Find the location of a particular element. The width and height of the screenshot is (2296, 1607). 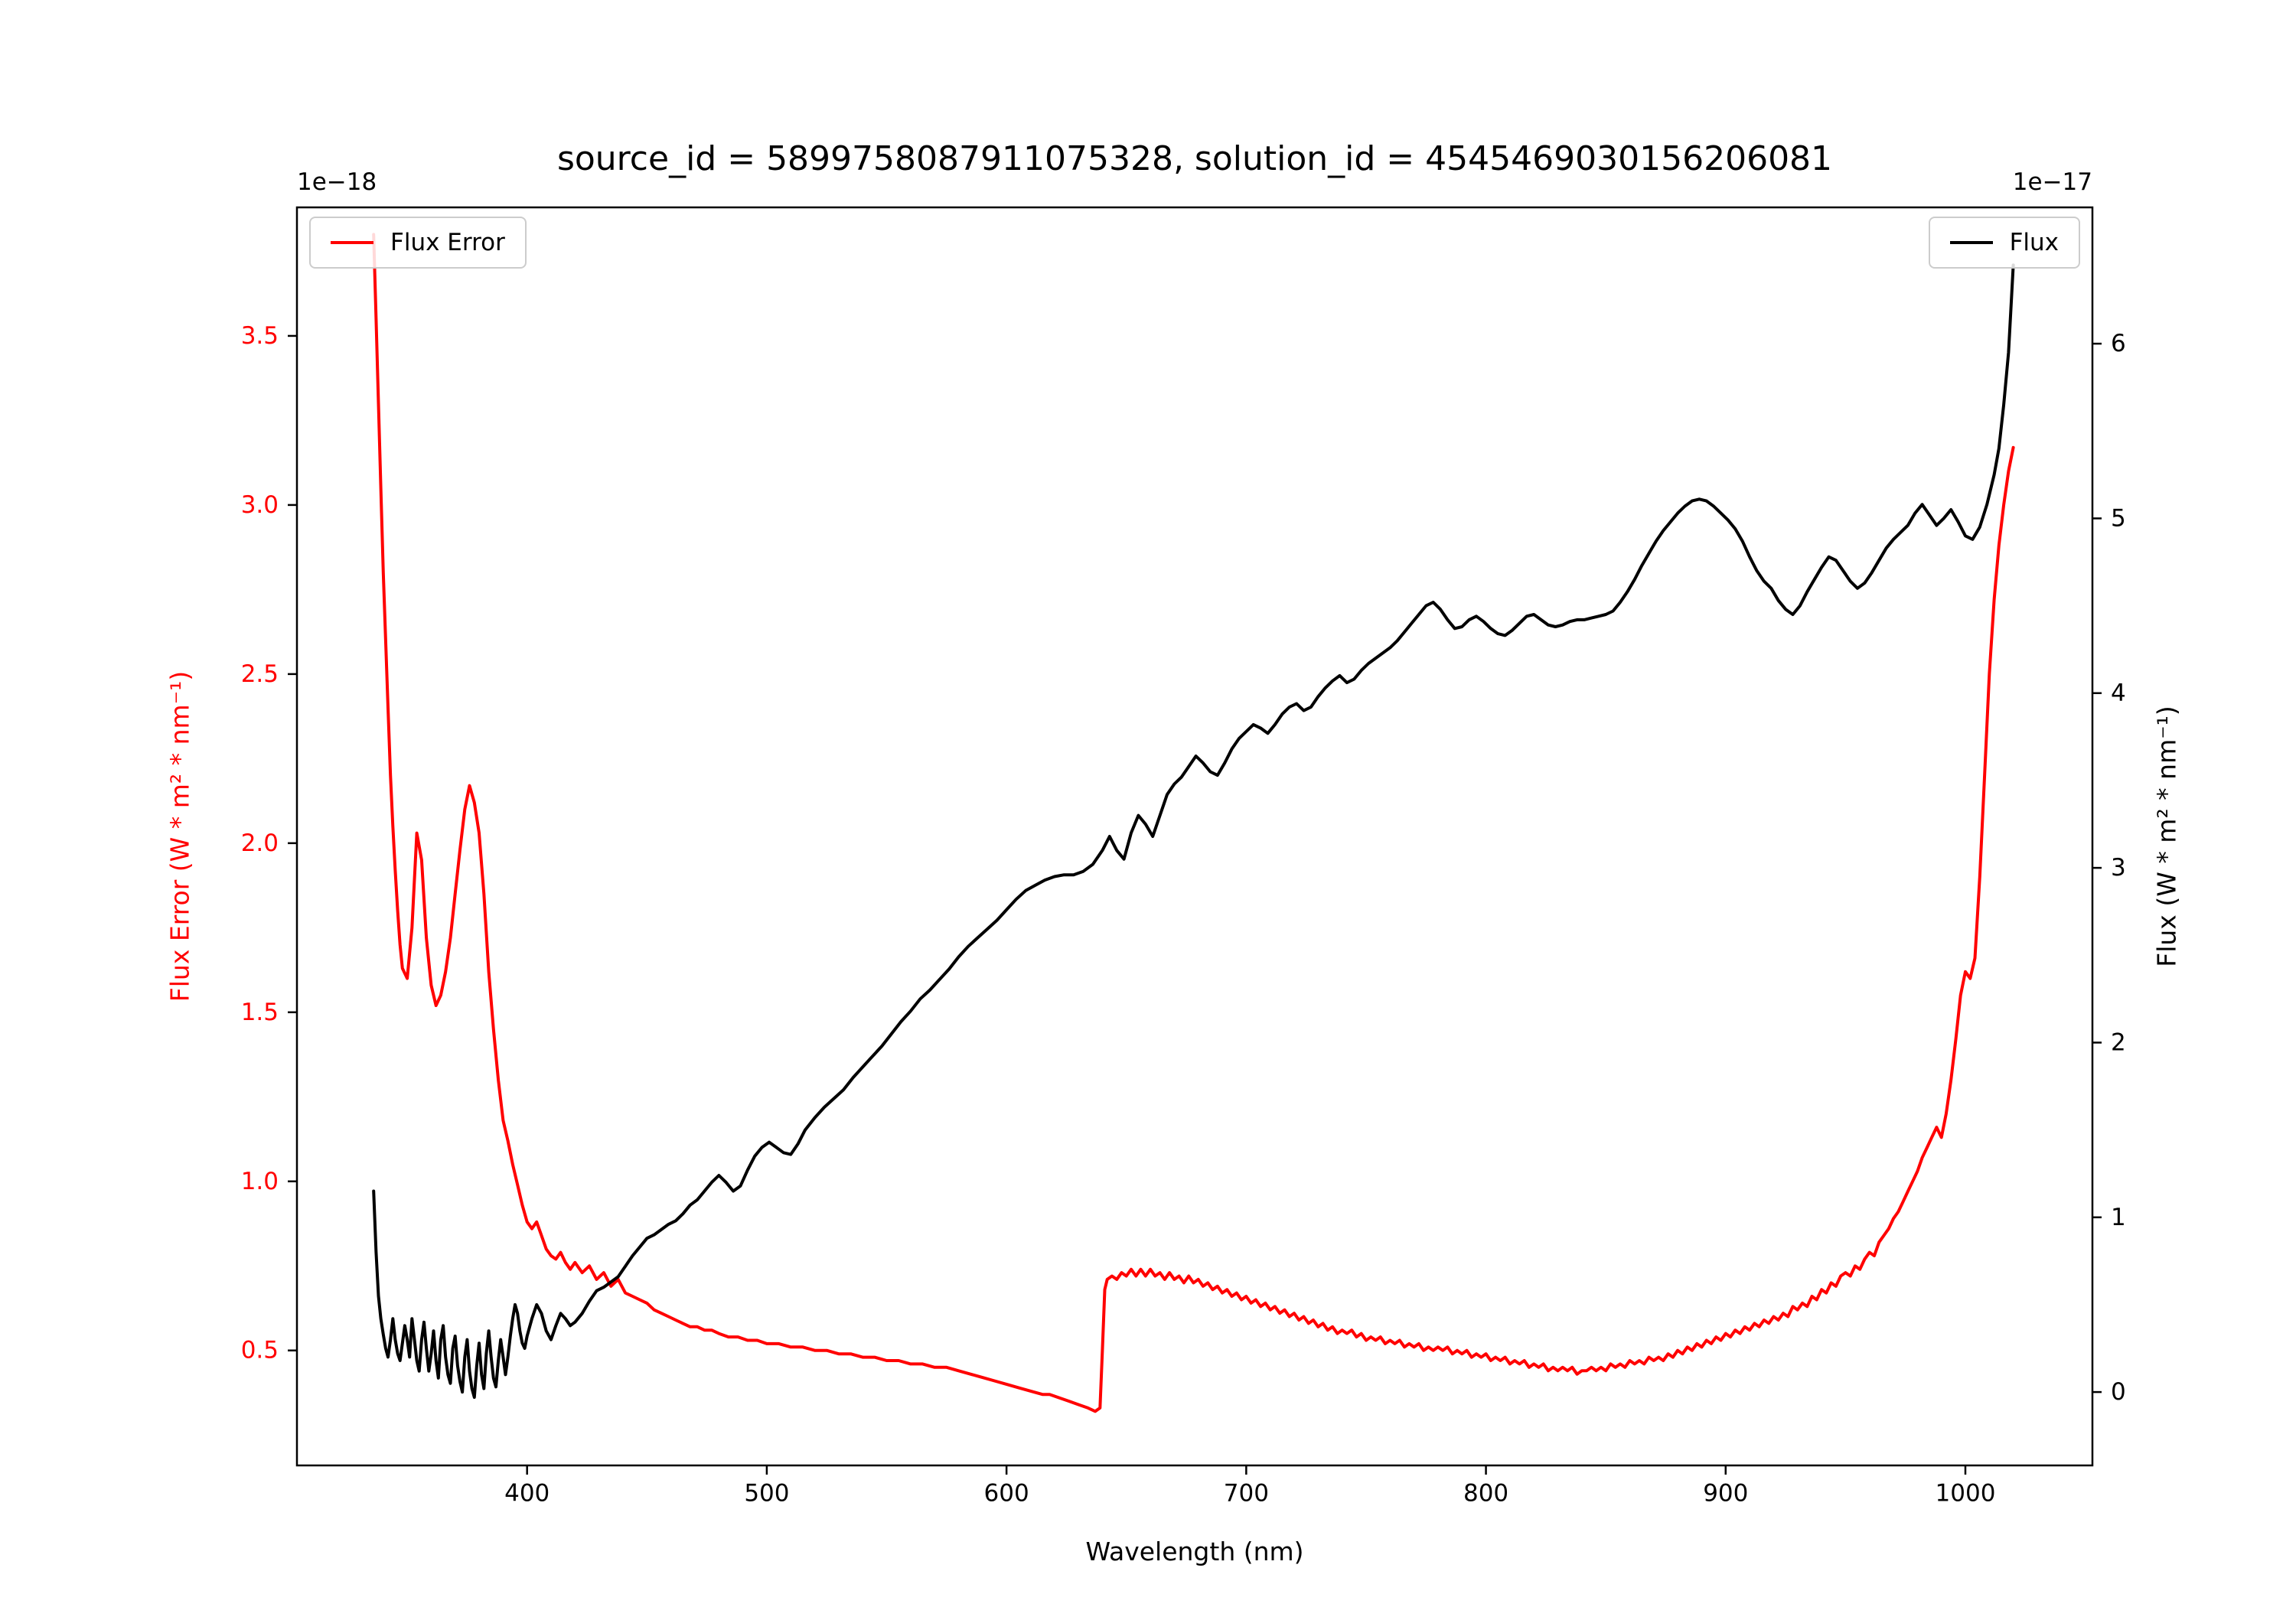

y-tick-label-right: 3 is located at coordinates (2118, 868).